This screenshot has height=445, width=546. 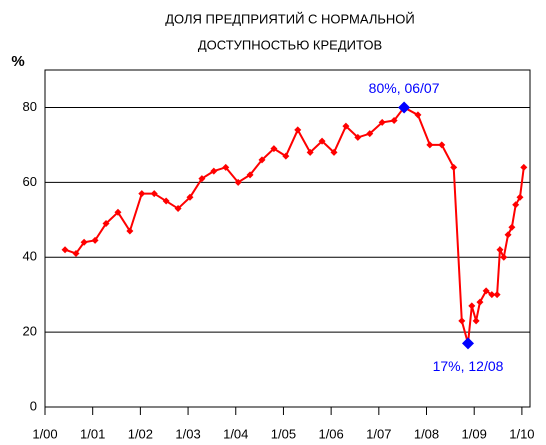 I want to click on y-tick-label: 20, so click(x=30, y=331).